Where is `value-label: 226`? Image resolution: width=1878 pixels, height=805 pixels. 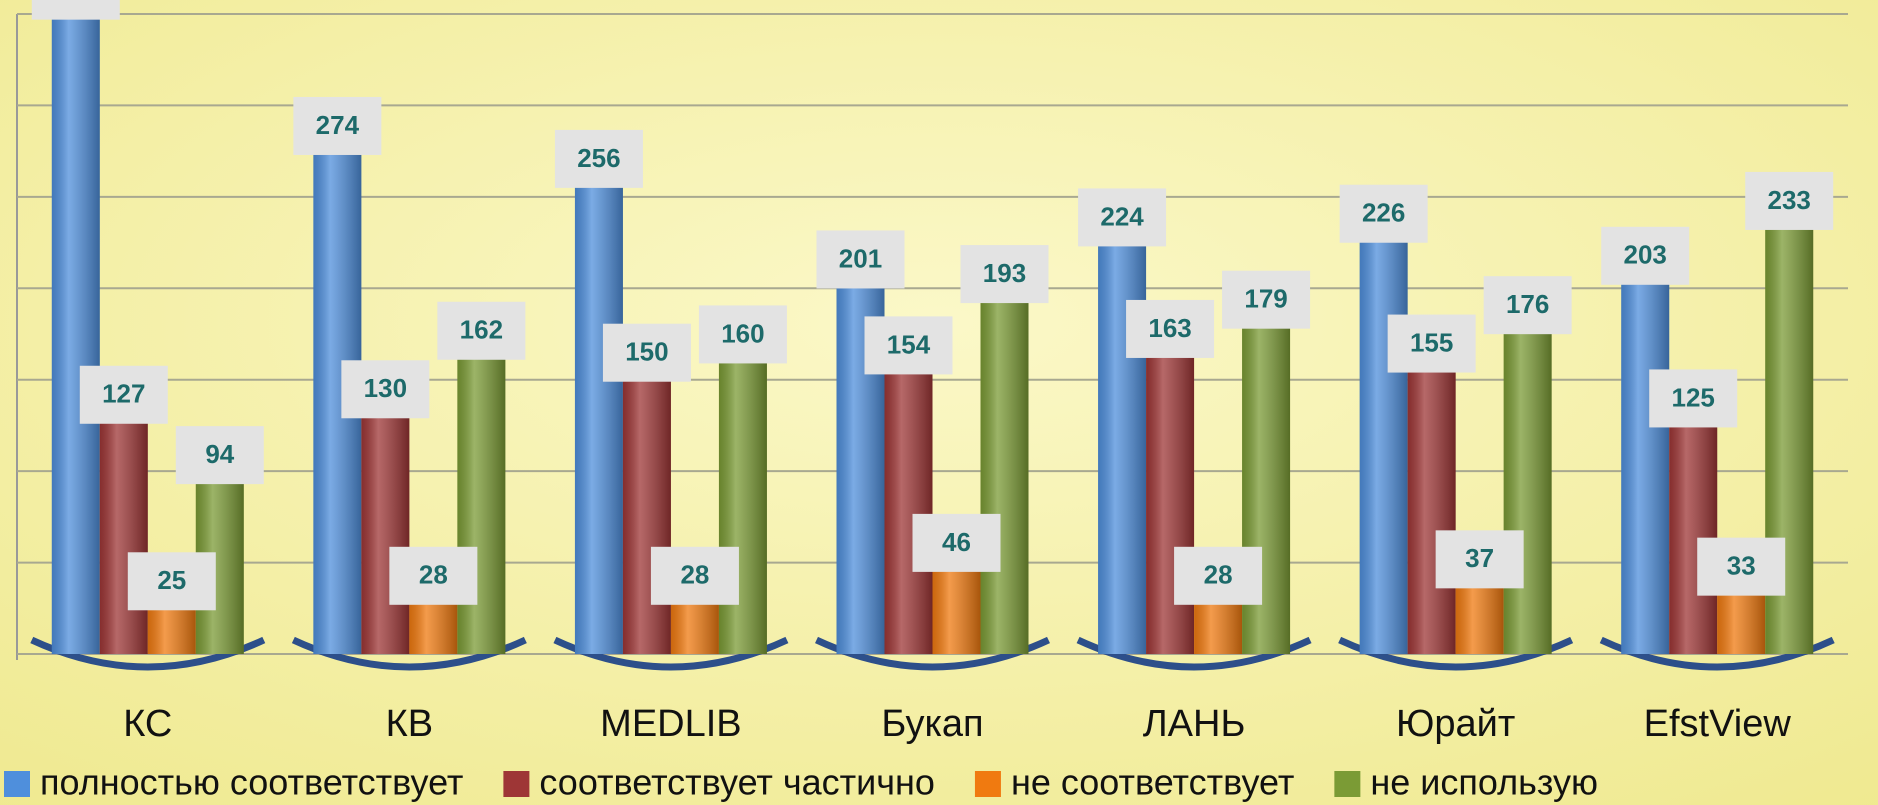
value-label: 226 is located at coordinates (1383, 213).